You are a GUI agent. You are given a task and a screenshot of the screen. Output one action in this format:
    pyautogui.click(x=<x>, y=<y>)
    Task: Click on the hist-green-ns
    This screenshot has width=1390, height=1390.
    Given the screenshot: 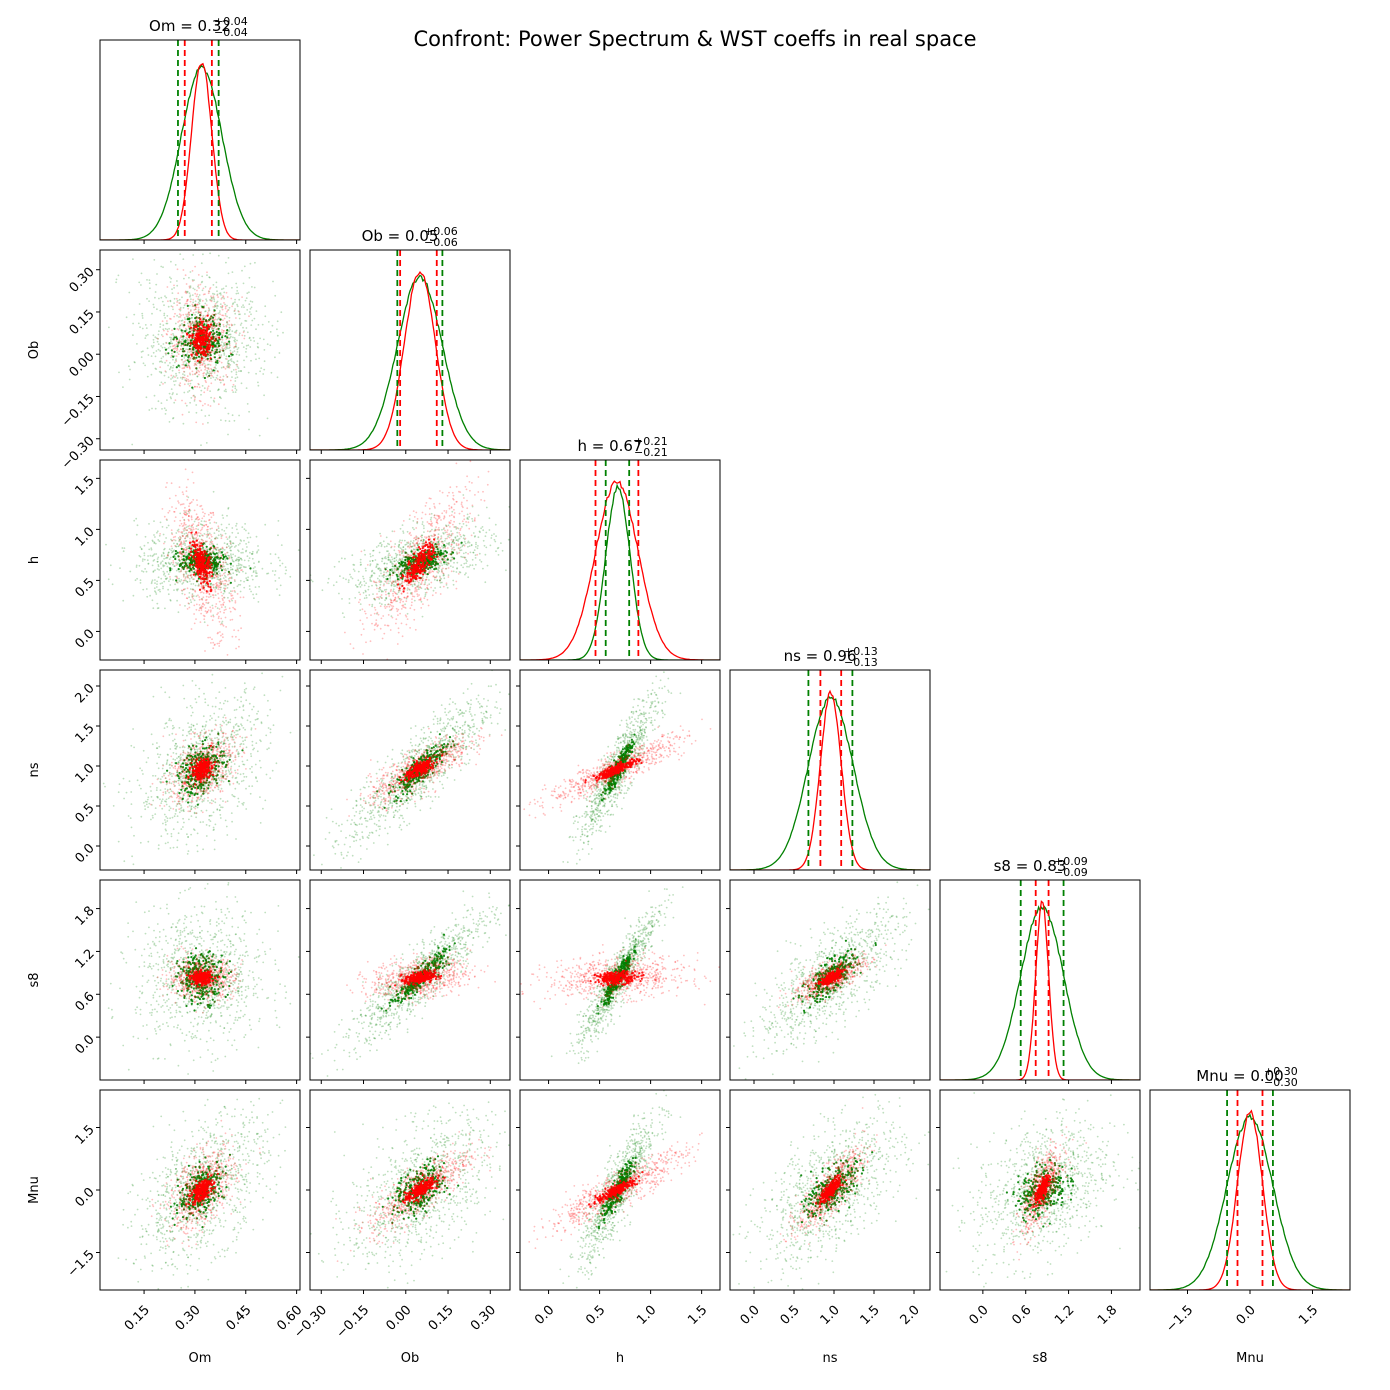 What is the action you would take?
    pyautogui.click(x=830, y=782)
    